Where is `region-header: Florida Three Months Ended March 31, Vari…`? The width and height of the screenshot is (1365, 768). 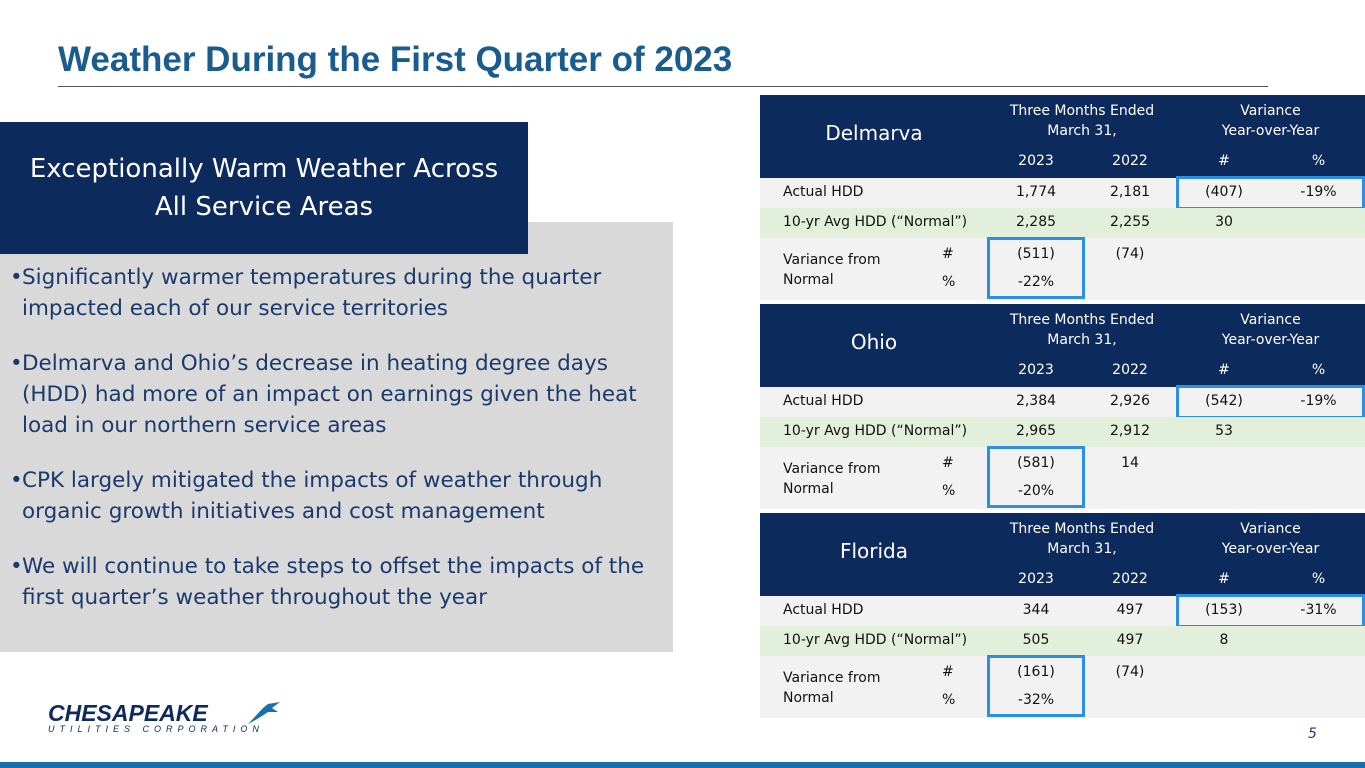 region-header: Florida Three Months Ended March 31, Vari… is located at coordinates (1062, 554).